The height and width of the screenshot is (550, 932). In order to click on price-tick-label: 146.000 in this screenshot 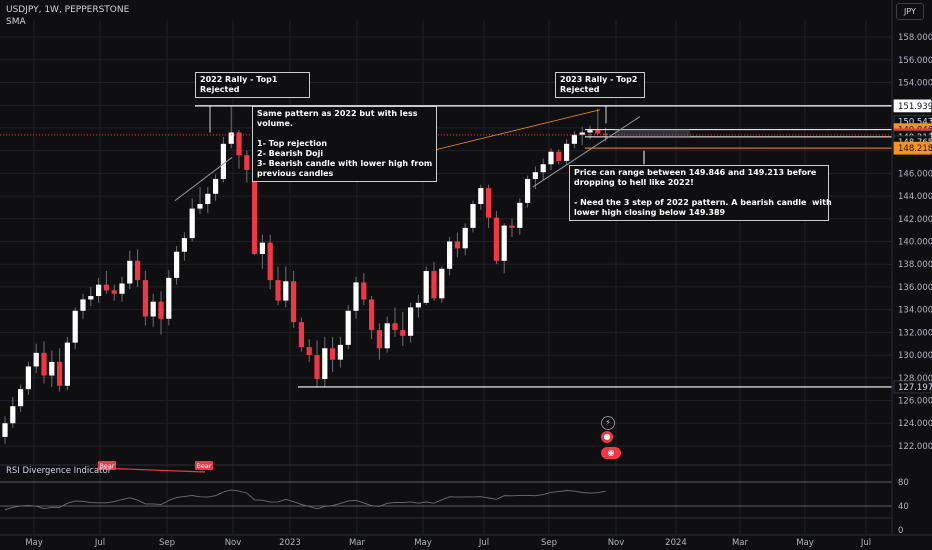, I will do `click(915, 174)`.